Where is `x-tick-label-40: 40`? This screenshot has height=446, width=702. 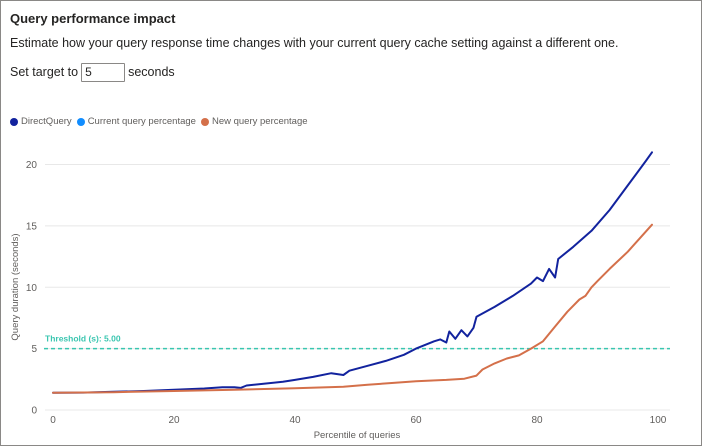 x-tick-label-40: 40 is located at coordinates (295, 420).